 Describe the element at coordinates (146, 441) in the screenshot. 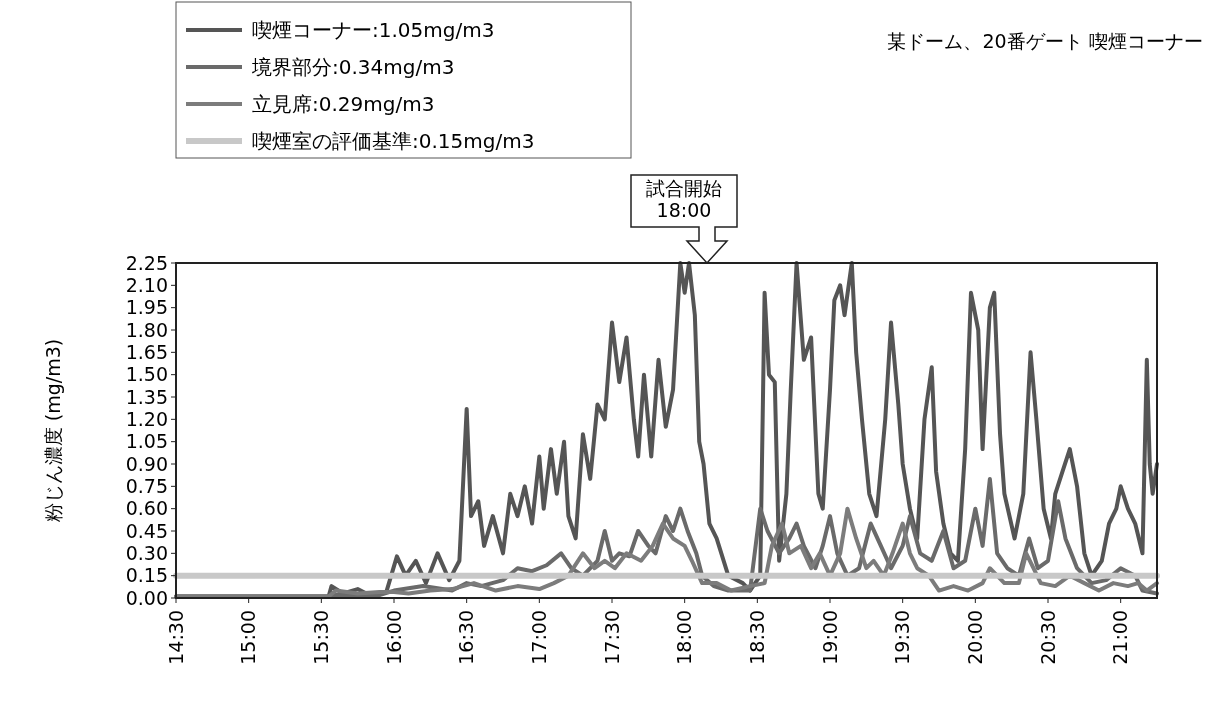

I see `y-tick-label: 1.05` at that location.